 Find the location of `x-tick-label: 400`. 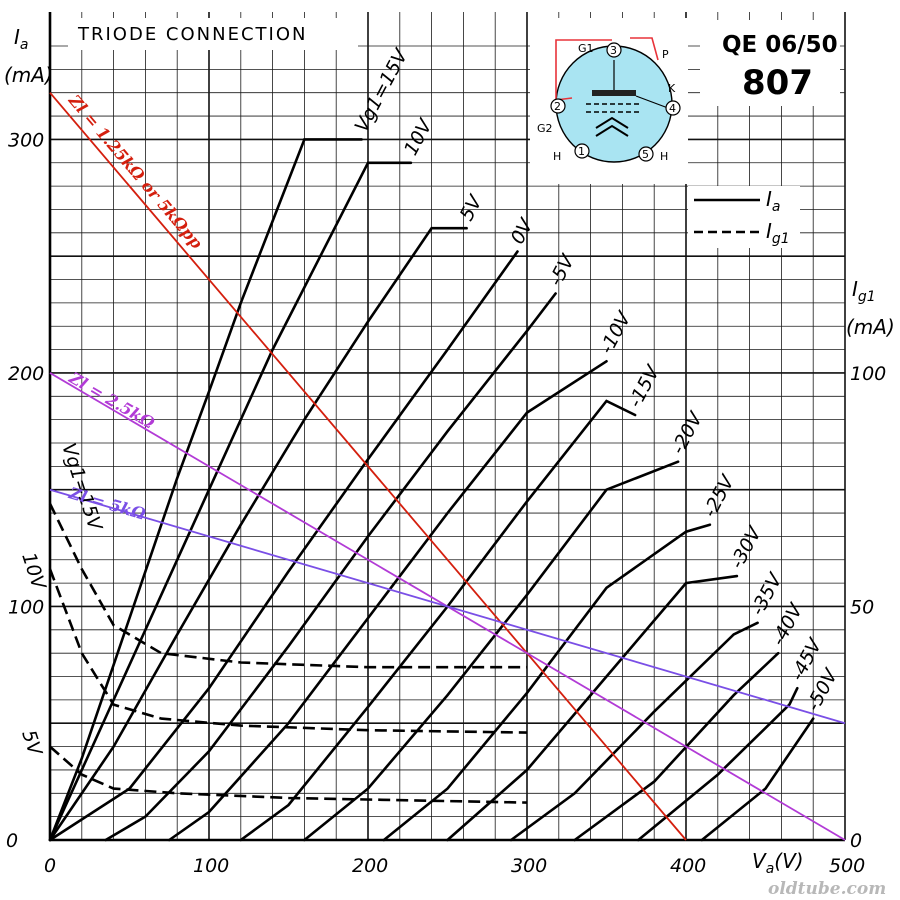

x-tick-label: 400 is located at coordinates (688, 866).